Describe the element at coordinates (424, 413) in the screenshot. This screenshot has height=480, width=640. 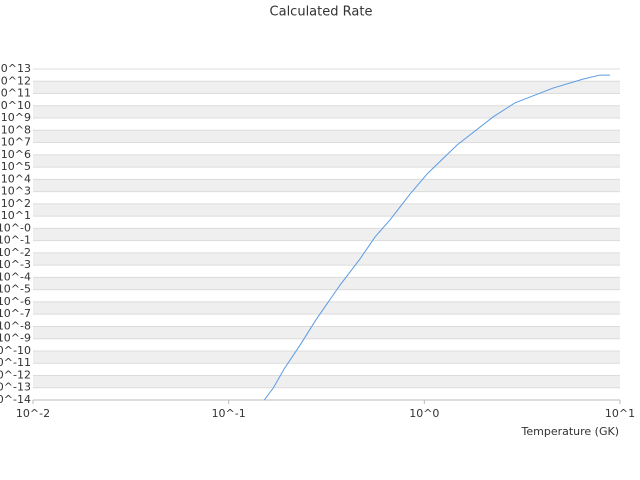
I see `x-tick-label: 10^0` at that location.